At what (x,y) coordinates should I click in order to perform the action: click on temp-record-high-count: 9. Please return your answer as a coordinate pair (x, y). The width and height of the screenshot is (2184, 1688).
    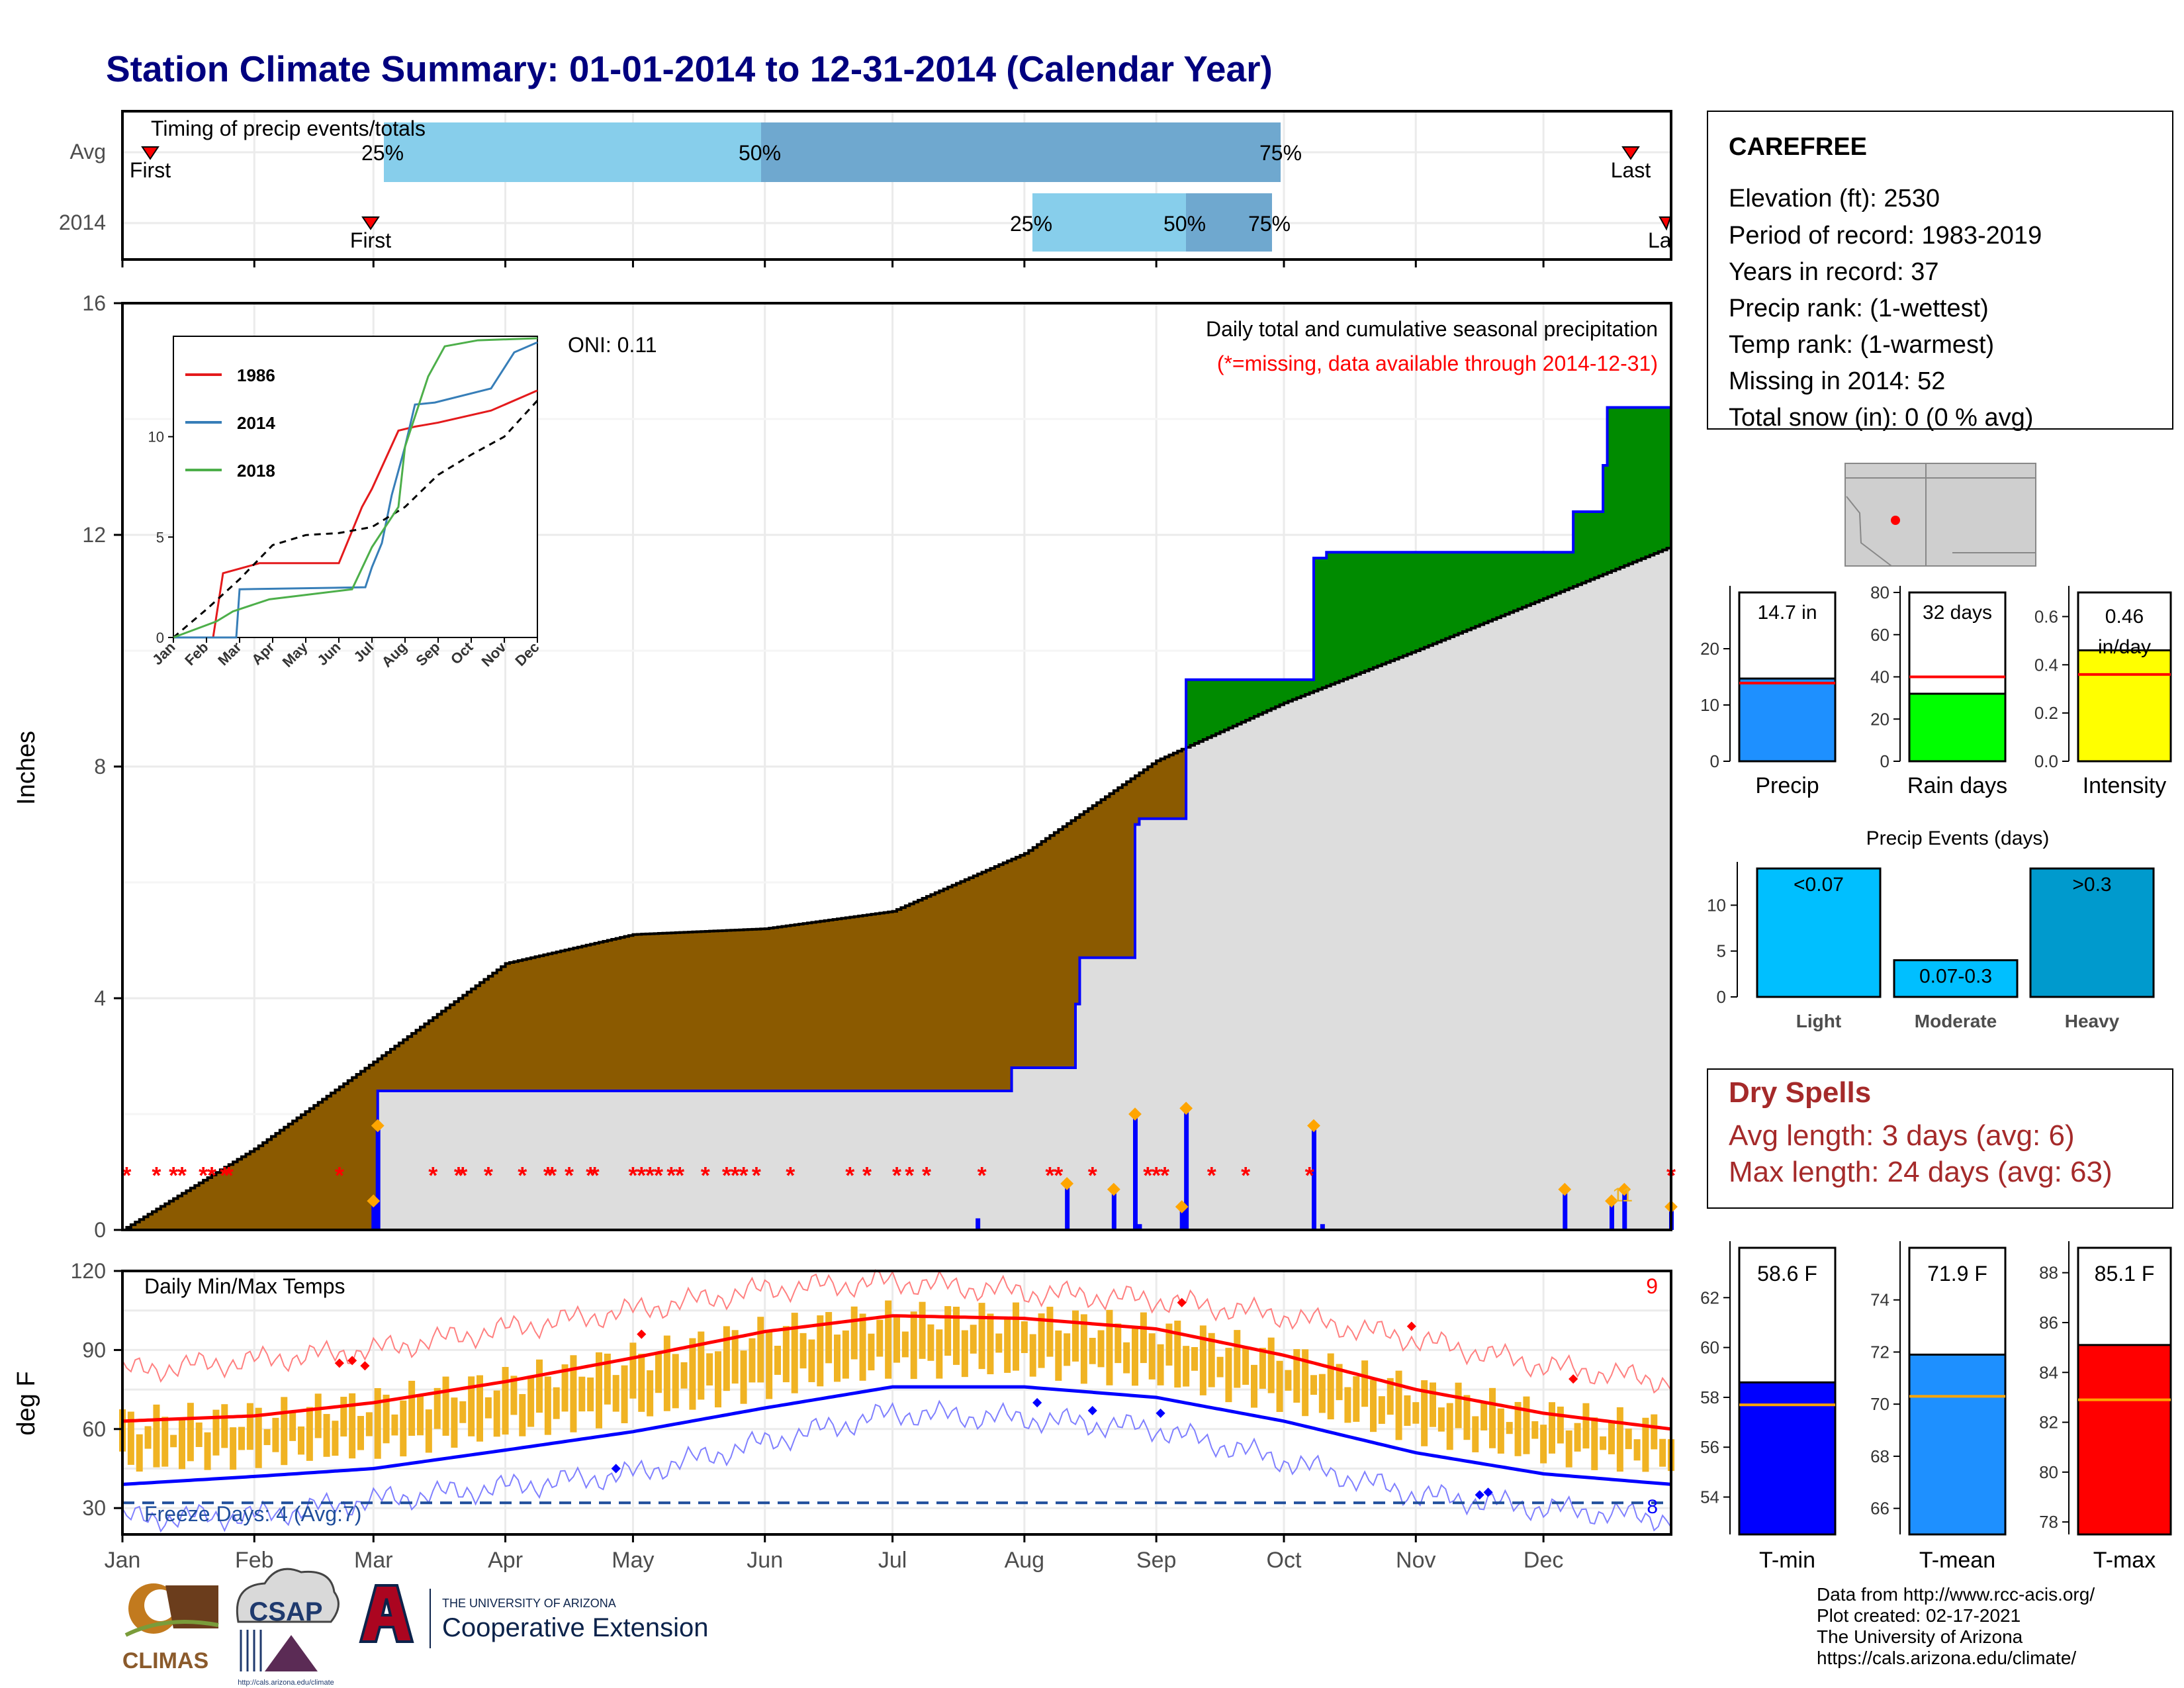
    Looking at the image, I should click on (1652, 1286).